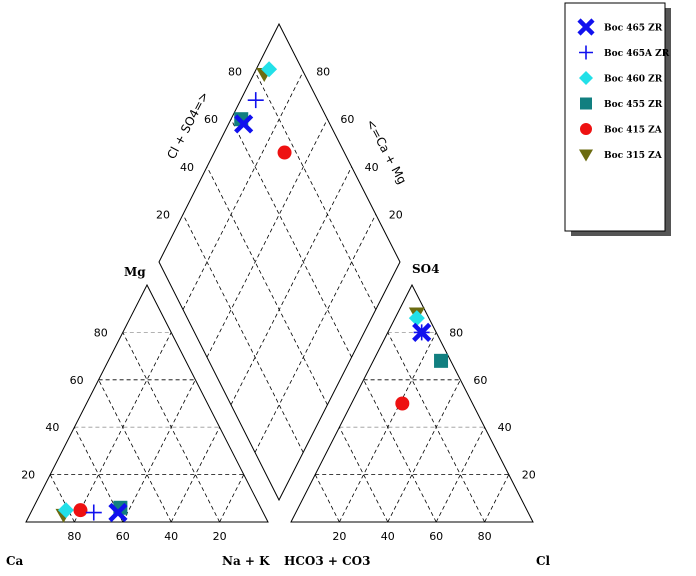 This screenshot has width=696, height=576. I want to click on legend-item: Boc 465A ZR, so click(624, 52).